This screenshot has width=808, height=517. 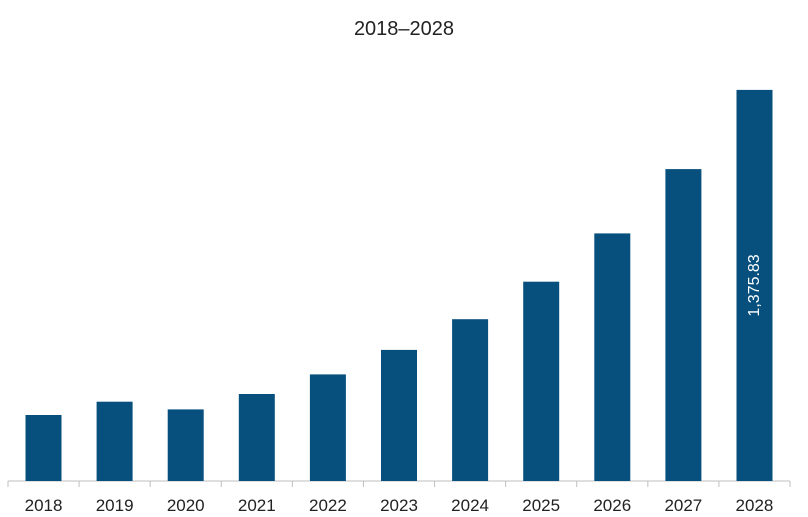 What do you see at coordinates (541, 505) in the screenshot?
I see `x-tick-label: 2025` at bounding box center [541, 505].